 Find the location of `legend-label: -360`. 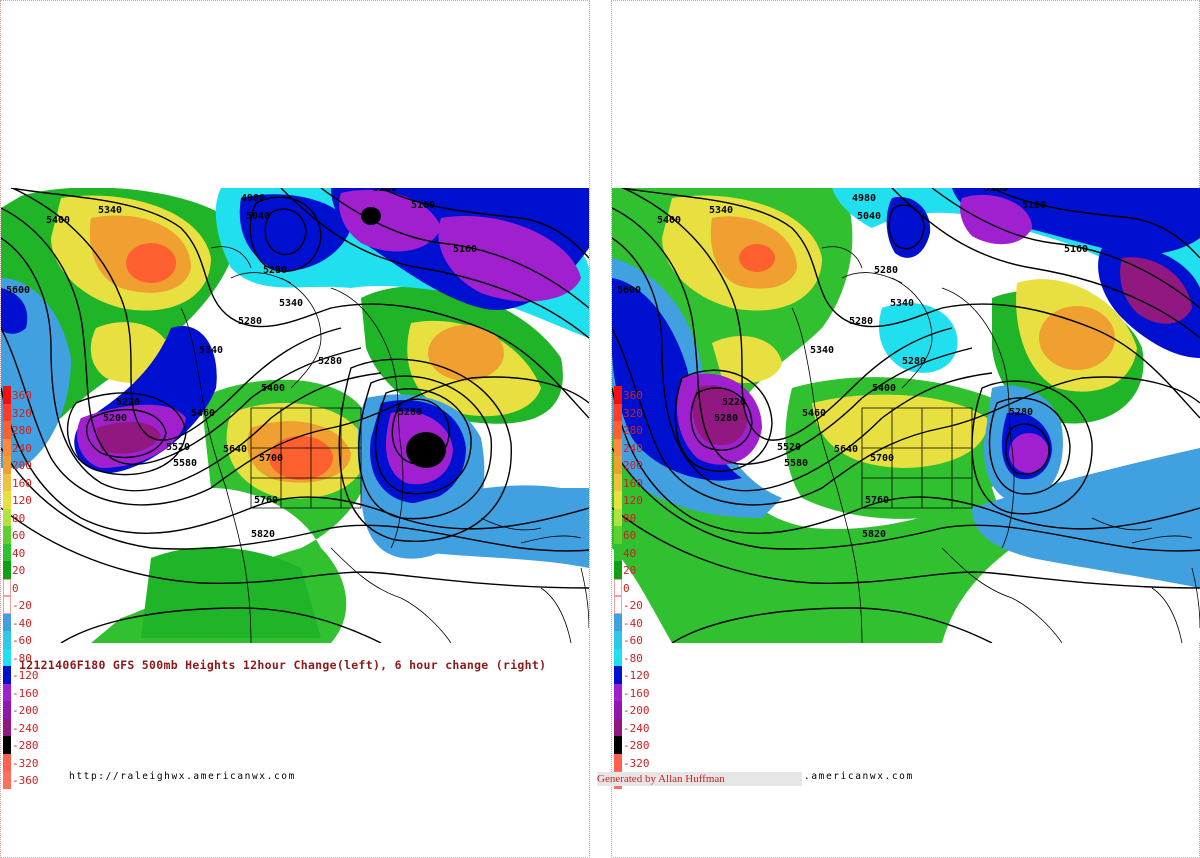

legend-label: -360 is located at coordinates (25, 780).